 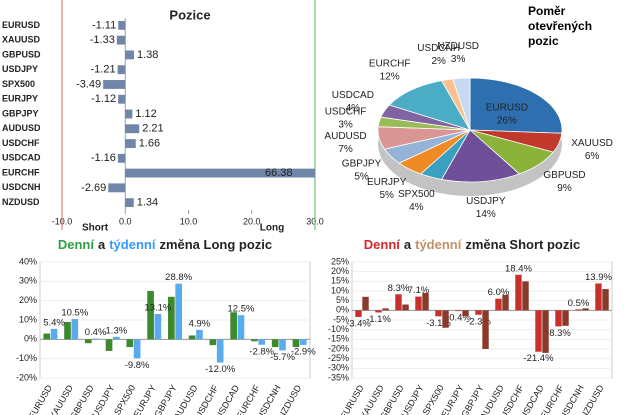 What do you see at coordinates (20, 113) in the screenshot?
I see `category-label: GBPJPY` at bounding box center [20, 113].